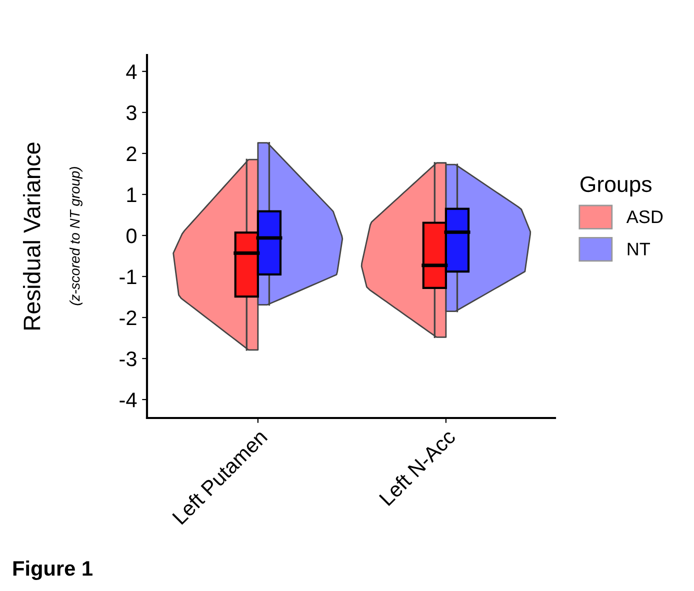  I want to click on y-tick-label: 2, so click(131, 153).